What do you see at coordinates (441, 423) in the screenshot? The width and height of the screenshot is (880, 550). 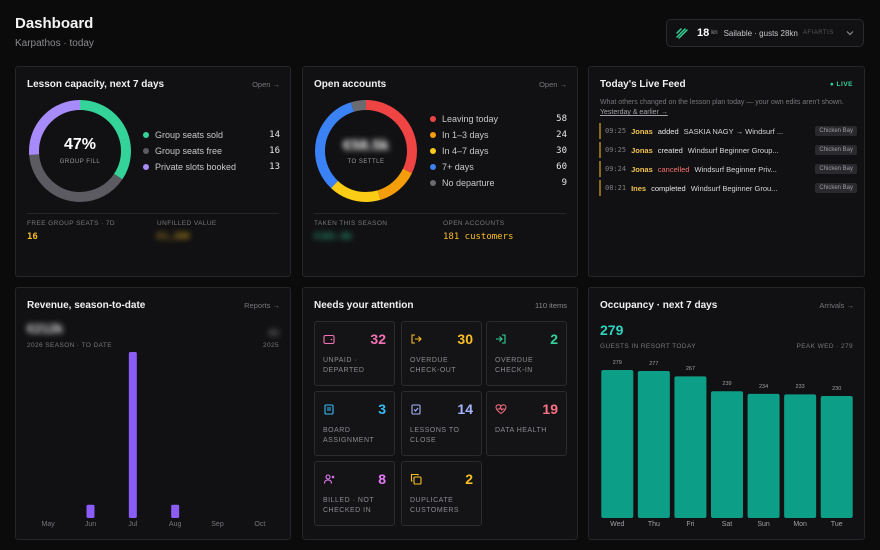 I see `tile-lessons-to-close: 14 LESSONS TO CLOSE` at bounding box center [441, 423].